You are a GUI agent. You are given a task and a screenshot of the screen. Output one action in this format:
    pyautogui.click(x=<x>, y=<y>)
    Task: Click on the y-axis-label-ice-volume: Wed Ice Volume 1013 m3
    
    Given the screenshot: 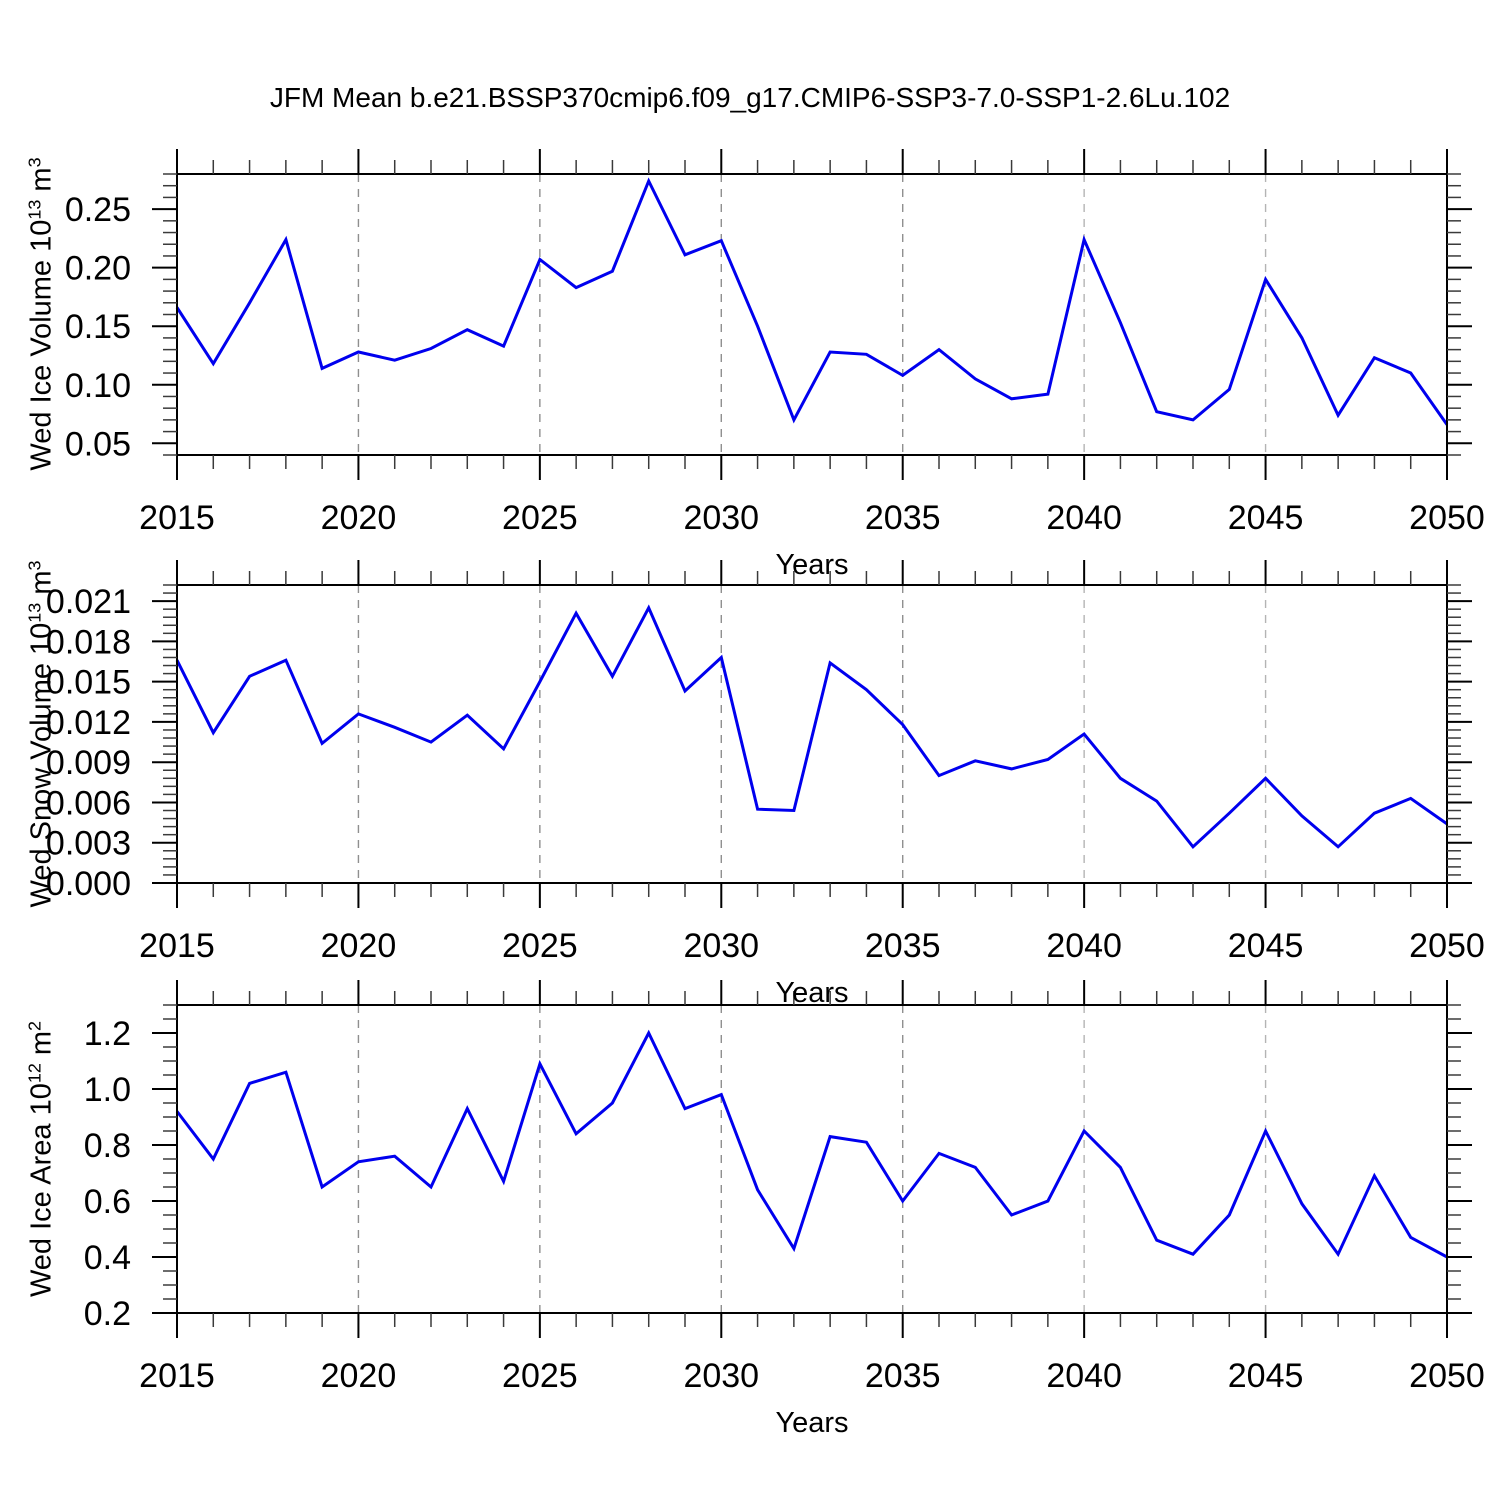 What is the action you would take?
    pyautogui.click(x=41, y=314)
    